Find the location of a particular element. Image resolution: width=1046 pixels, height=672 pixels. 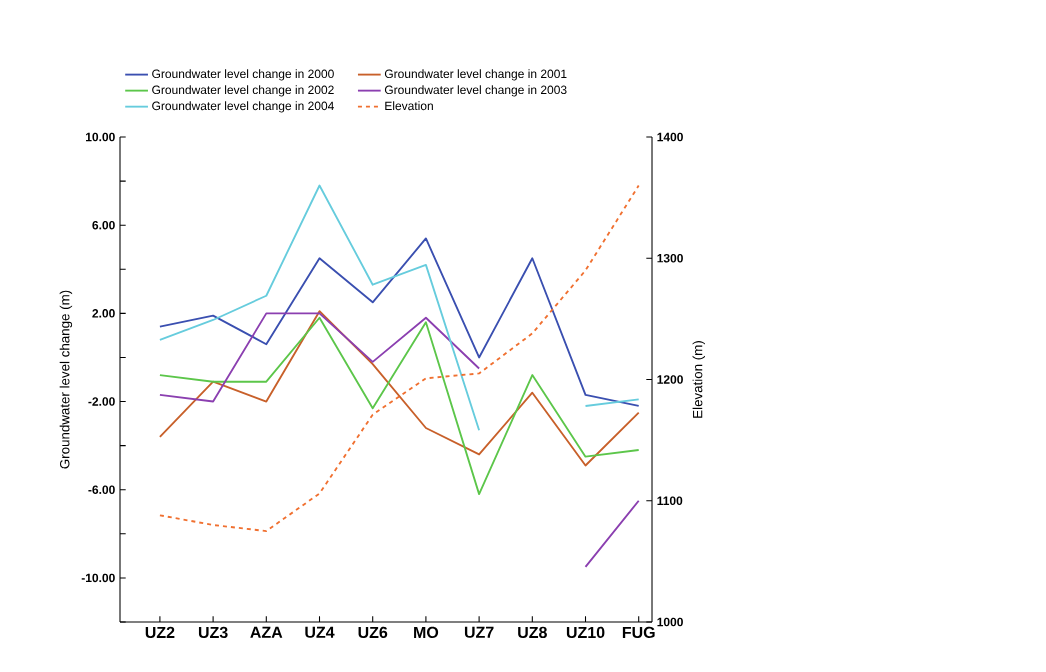

legend-label: Groundwater level change in 2003 is located at coordinates (475, 91).